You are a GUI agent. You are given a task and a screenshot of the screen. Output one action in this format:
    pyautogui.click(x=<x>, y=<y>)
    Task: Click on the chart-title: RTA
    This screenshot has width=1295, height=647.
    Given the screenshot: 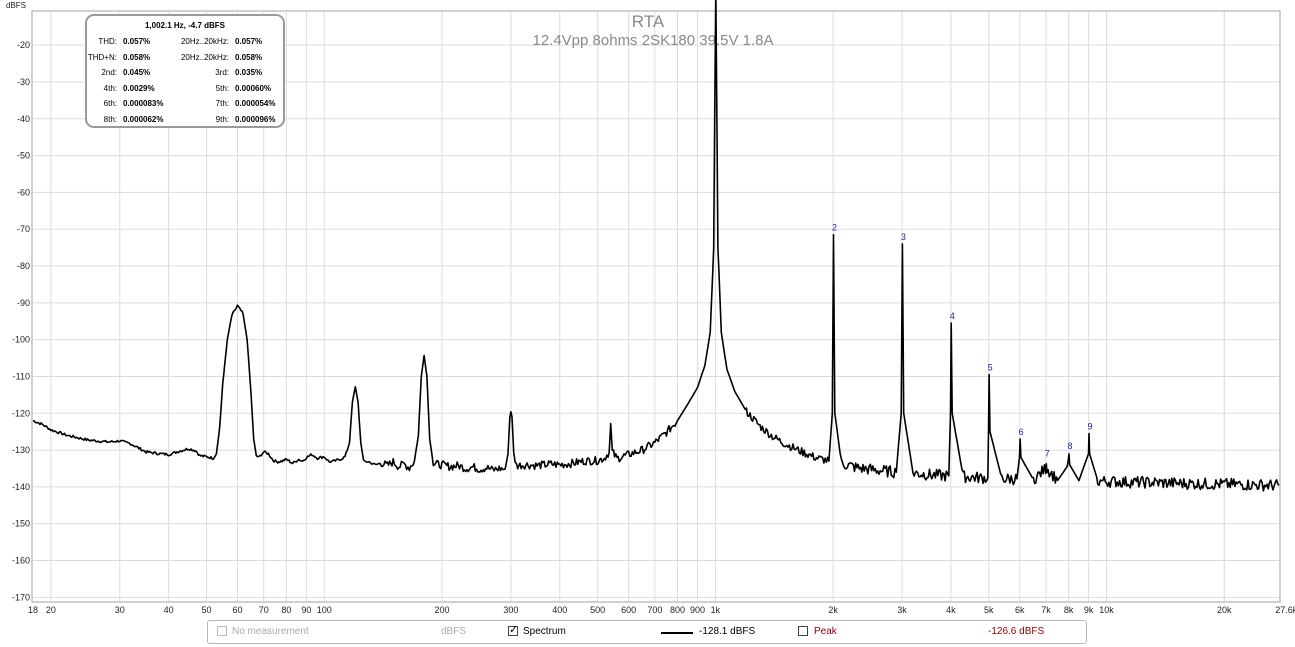 What is the action you would take?
    pyautogui.click(x=648, y=21)
    